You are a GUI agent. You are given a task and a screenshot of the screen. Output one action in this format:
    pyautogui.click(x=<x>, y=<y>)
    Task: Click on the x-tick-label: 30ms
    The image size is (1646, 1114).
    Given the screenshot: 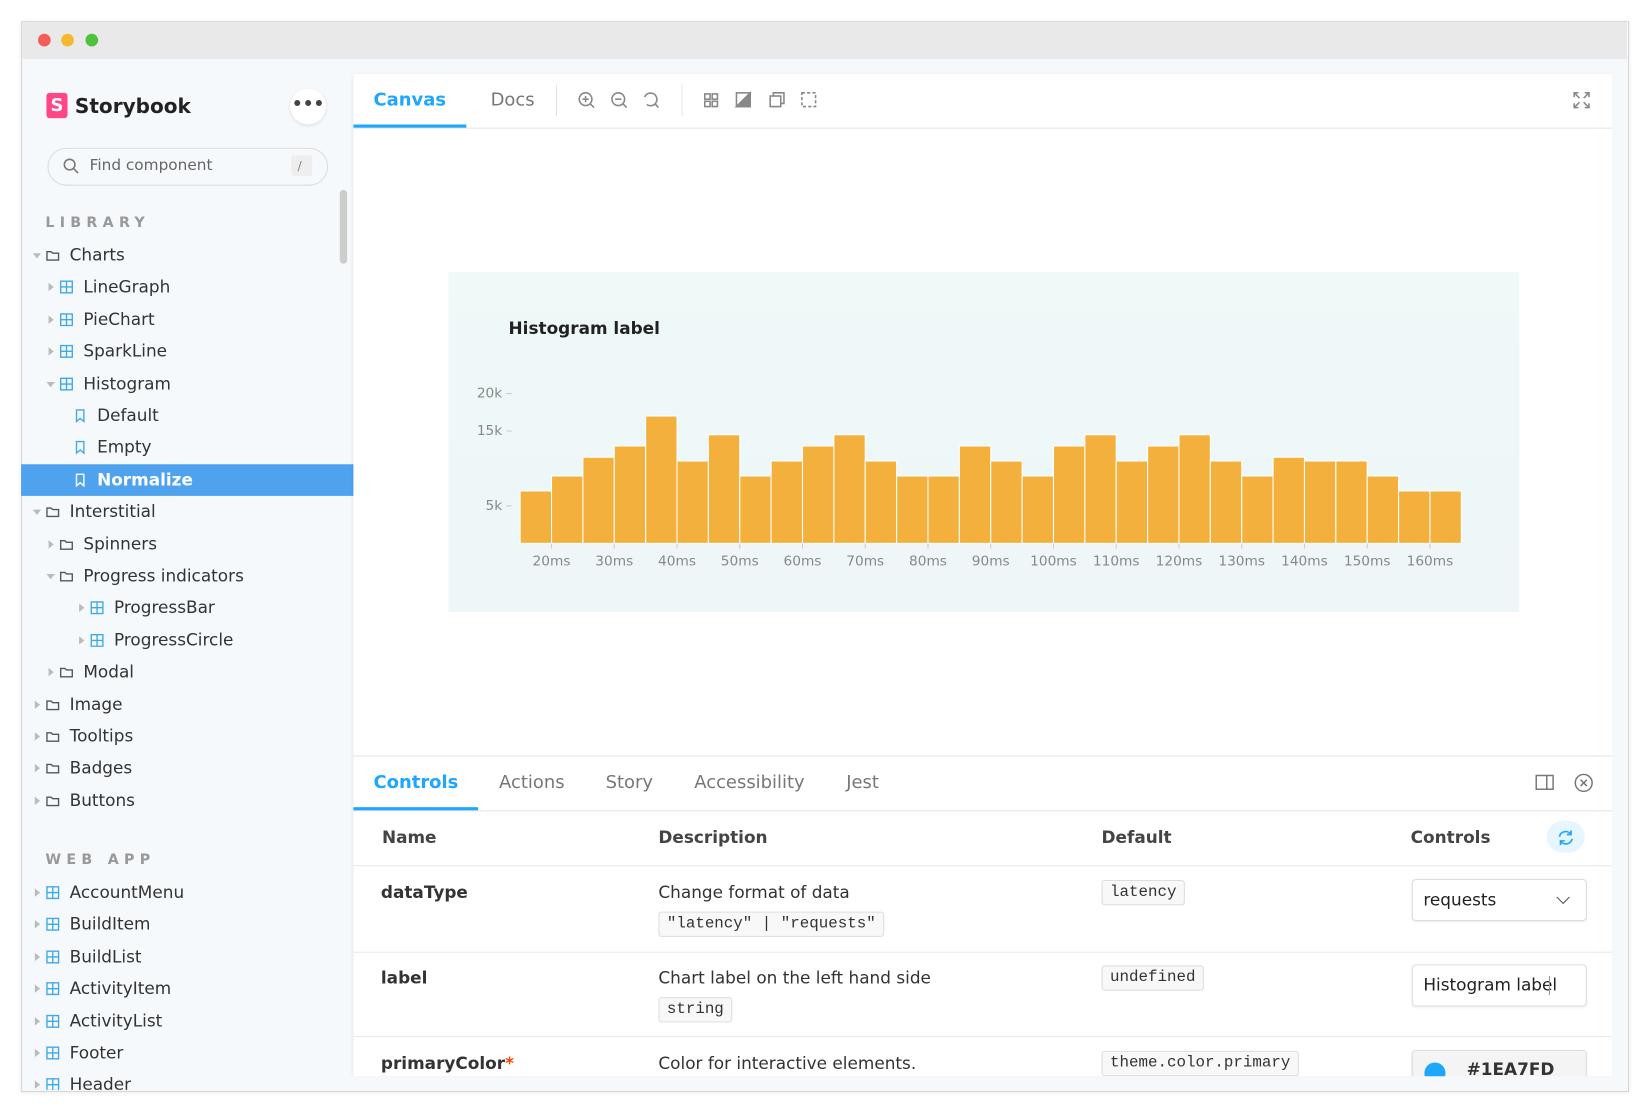 What is the action you would take?
    pyautogui.click(x=614, y=561)
    